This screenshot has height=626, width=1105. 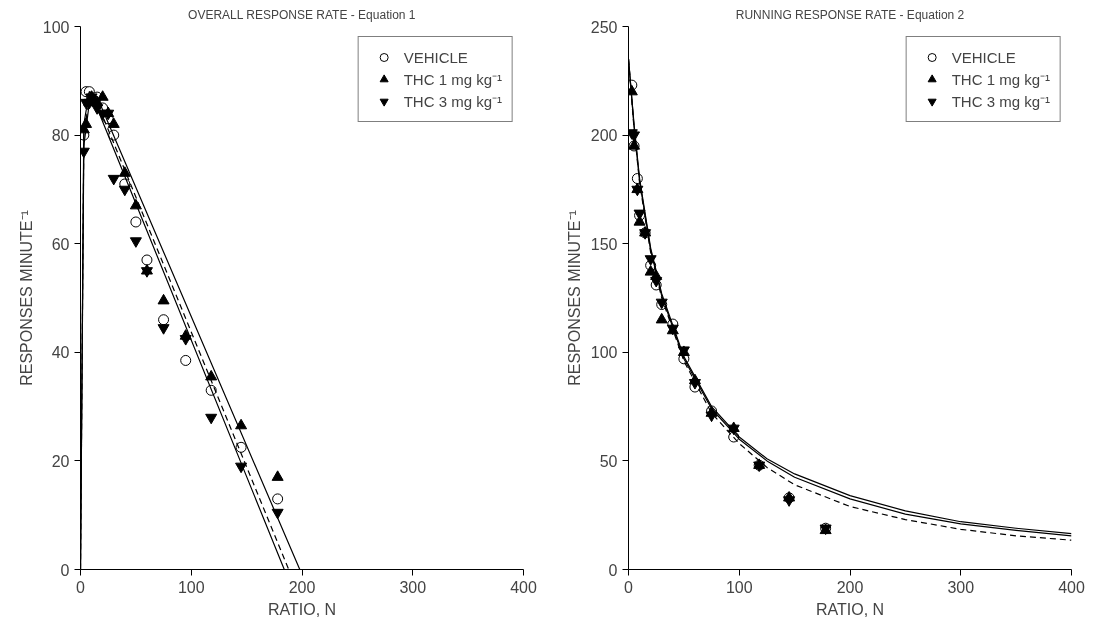 What do you see at coordinates (608, 461) in the screenshot?
I see `y-tick-label: 50` at bounding box center [608, 461].